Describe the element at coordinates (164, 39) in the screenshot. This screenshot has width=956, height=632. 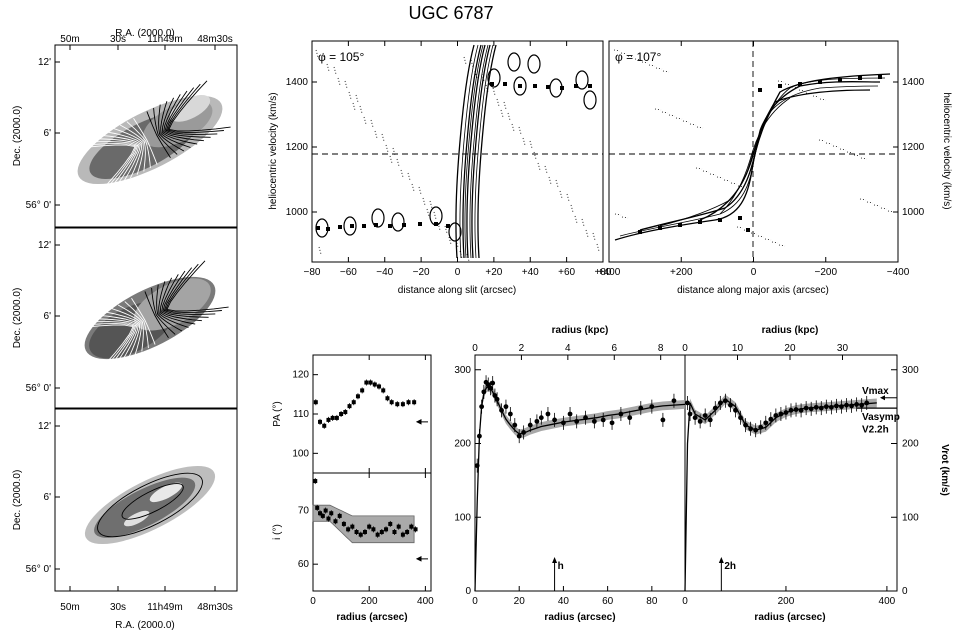
I see `ra-tick-top-2: 11h49m` at that location.